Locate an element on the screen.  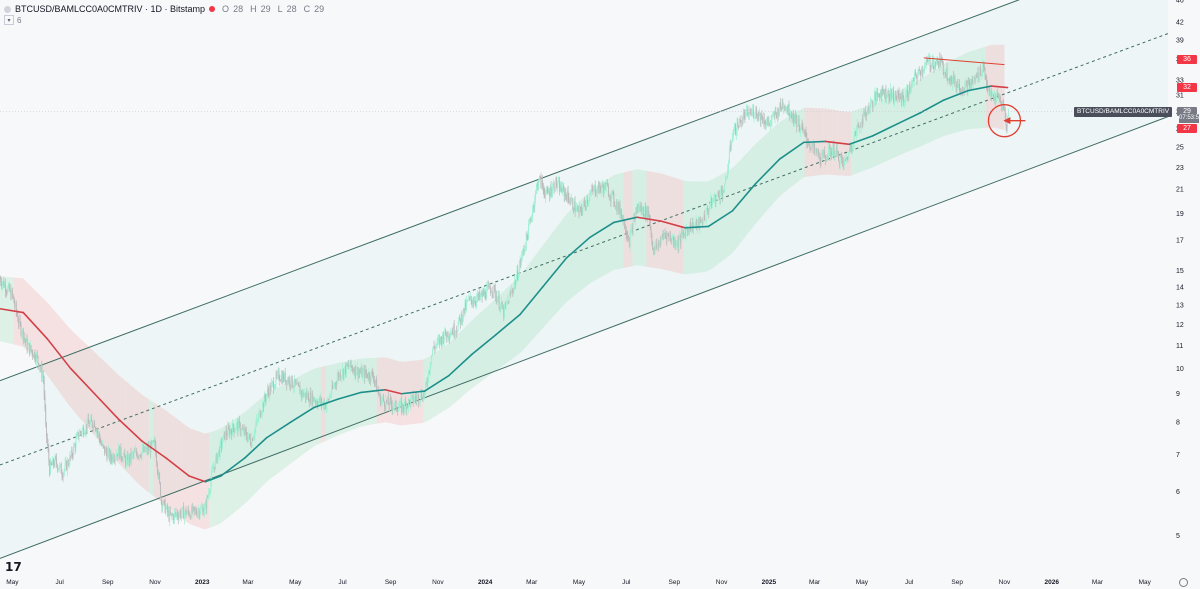
symbol-title: BTCUSD/BAMLCC0A0CMTRIV · 1D · Bitstamp is located at coordinates (110, 9).